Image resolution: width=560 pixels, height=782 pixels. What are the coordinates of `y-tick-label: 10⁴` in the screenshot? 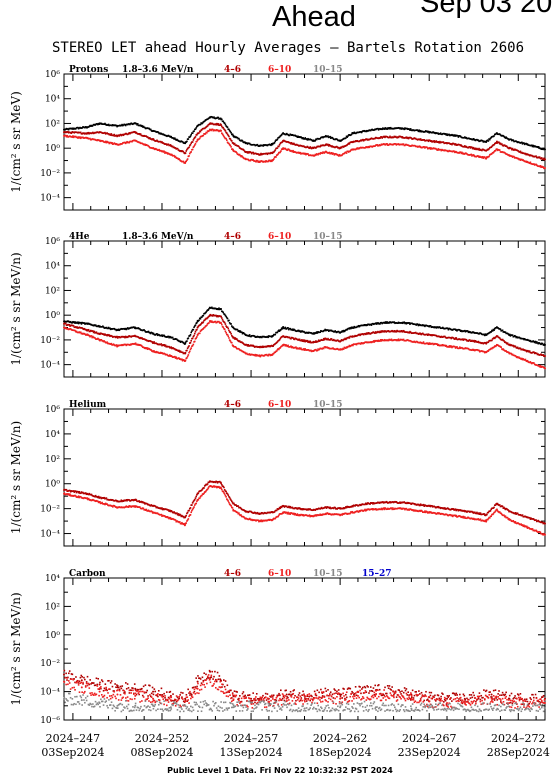 It's located at (52, 100).